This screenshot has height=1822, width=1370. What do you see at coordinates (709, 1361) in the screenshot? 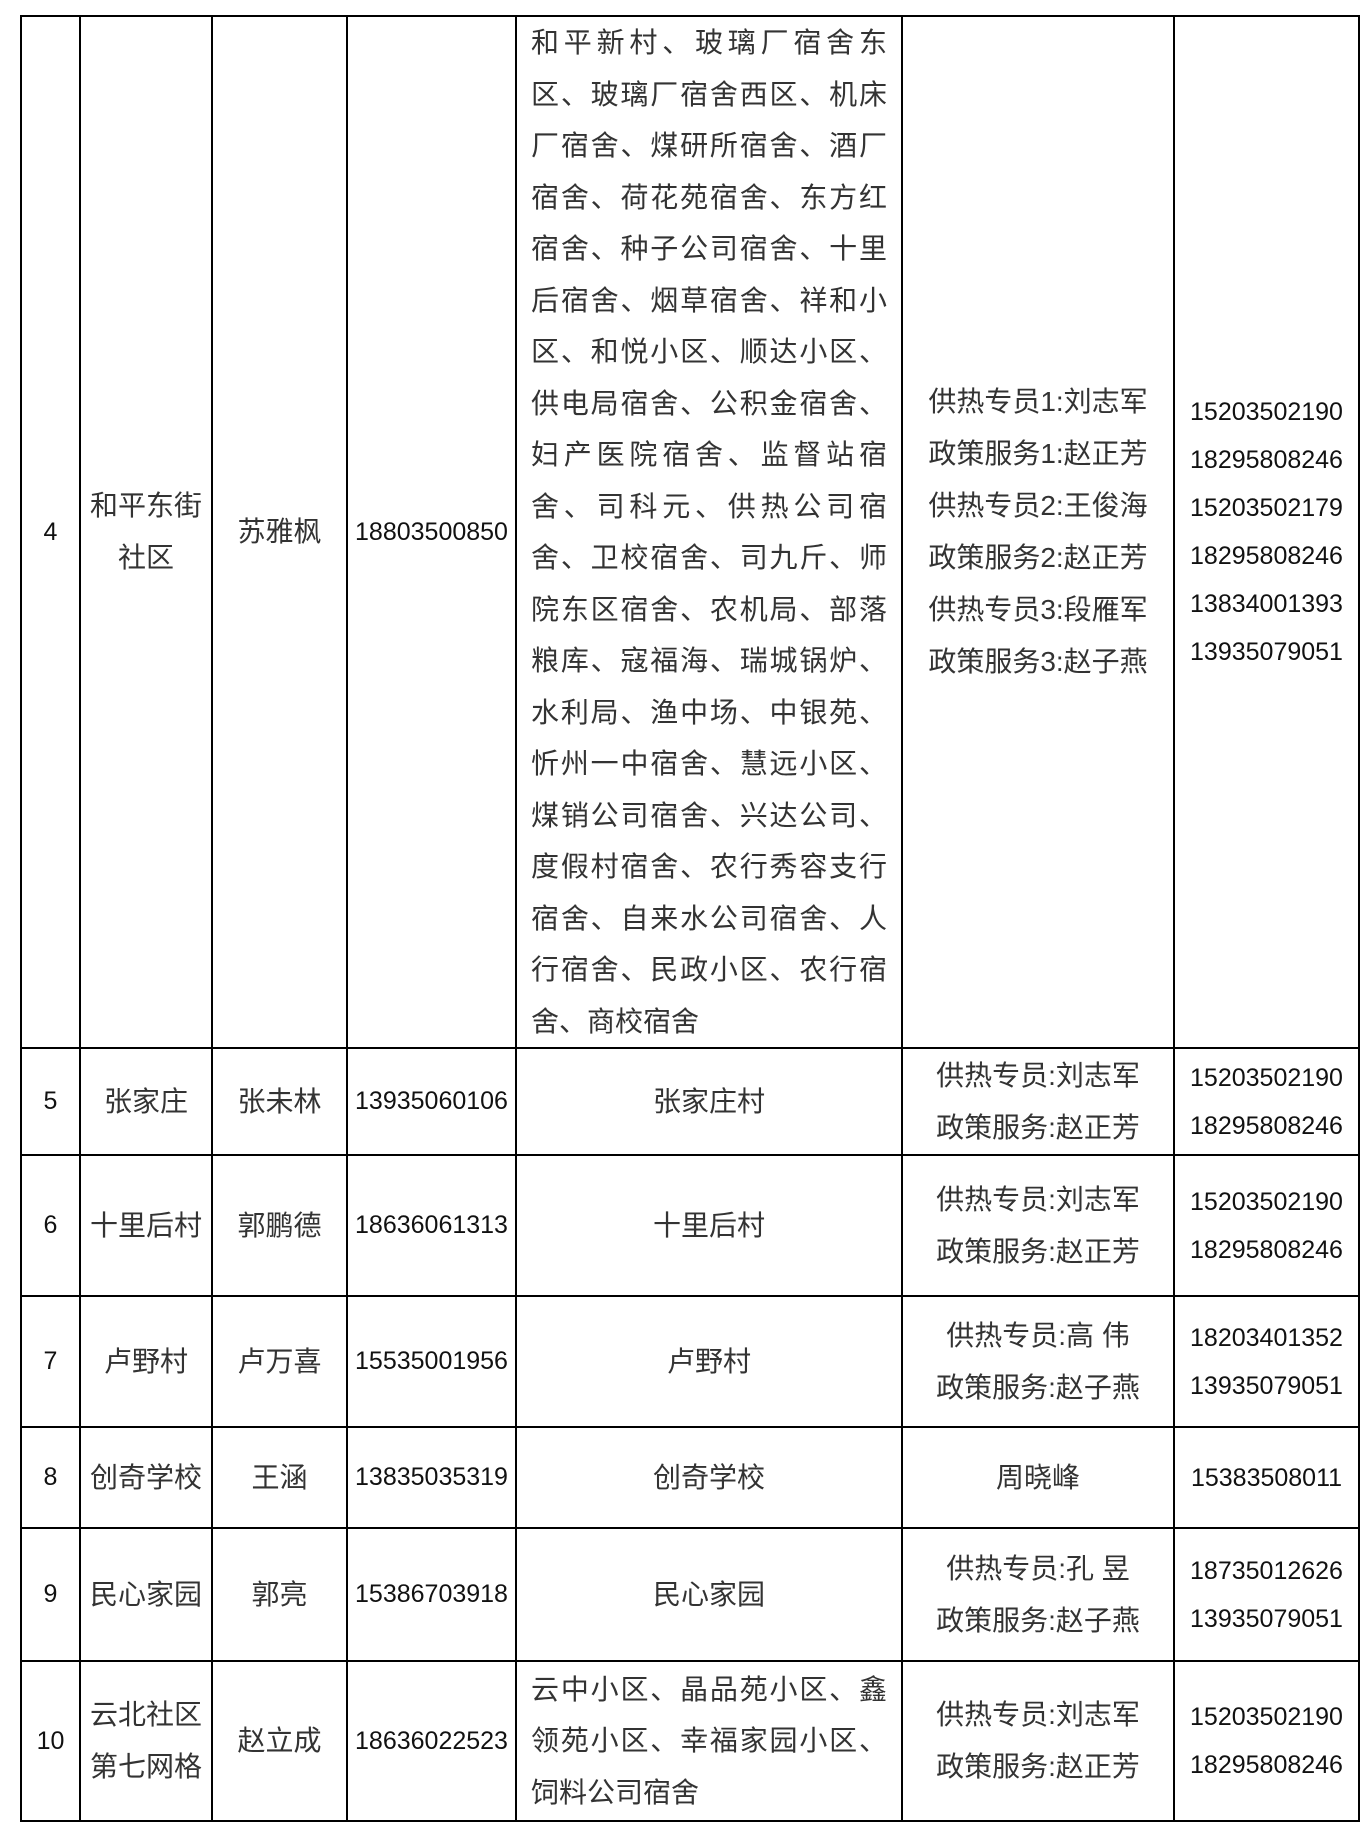
I see `scope-cell: 卢野村` at bounding box center [709, 1361].